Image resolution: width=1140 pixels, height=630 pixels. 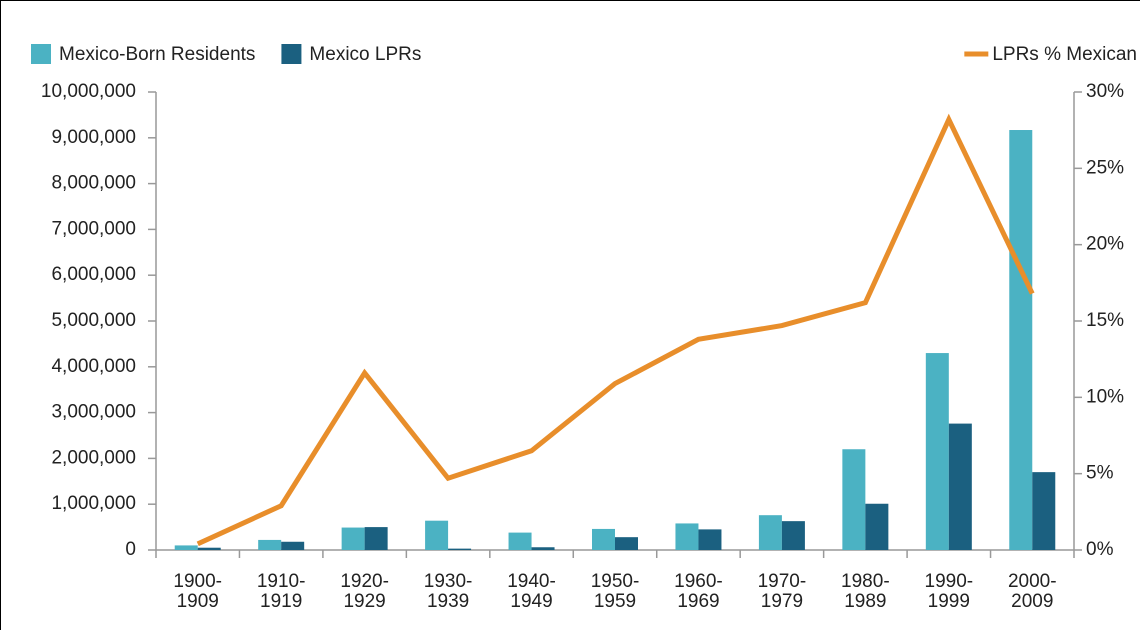 I want to click on y-tick-label: 3,000,000, so click(x=93, y=412).